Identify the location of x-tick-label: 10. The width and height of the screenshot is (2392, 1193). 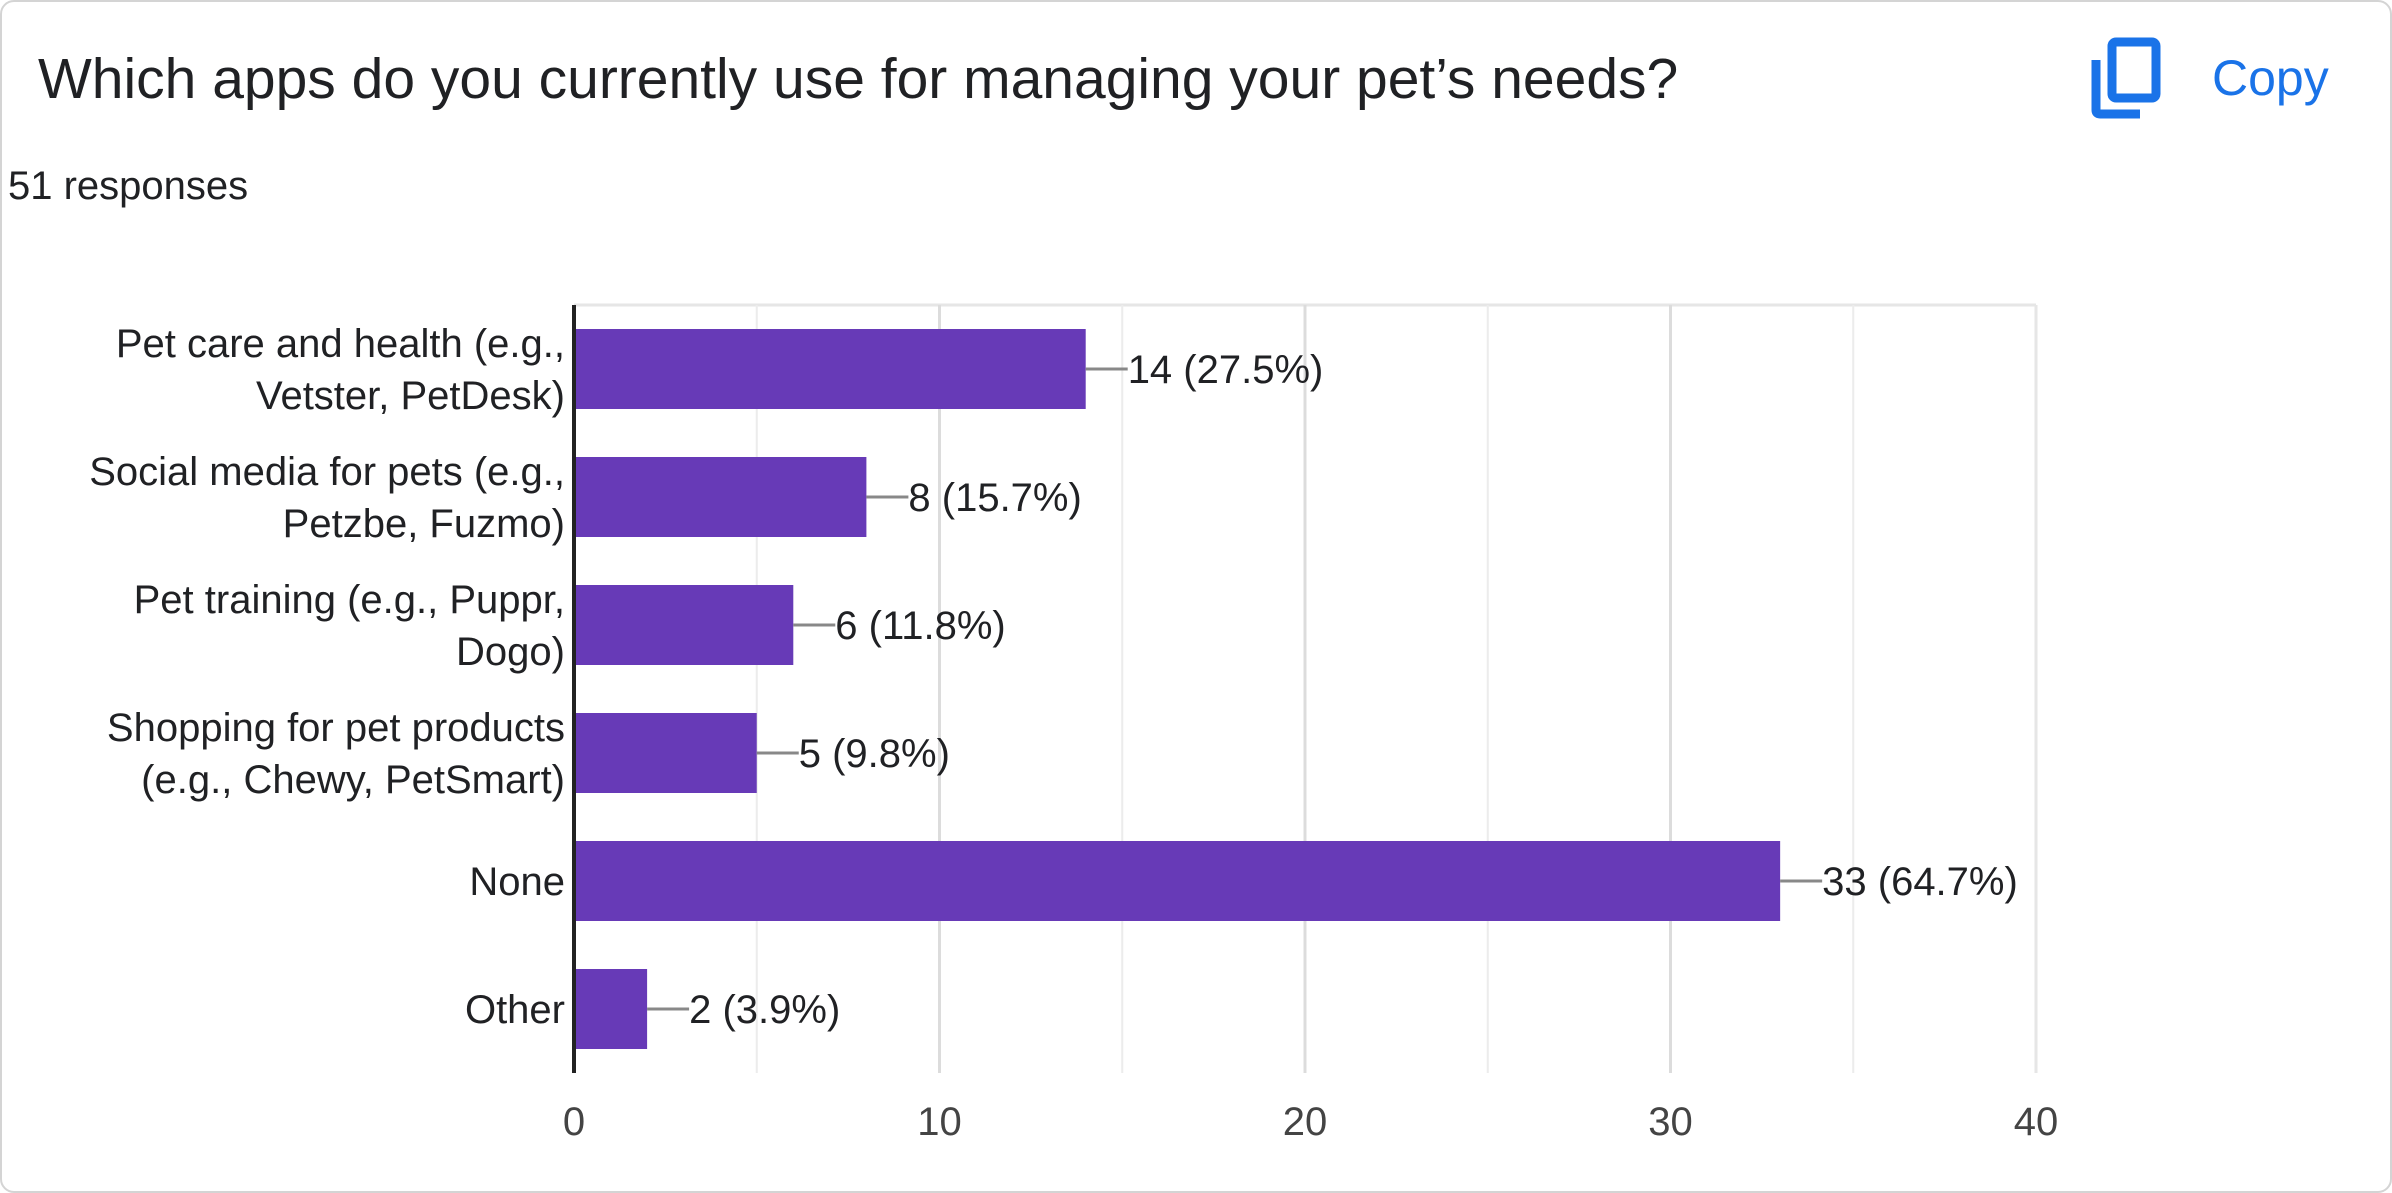
(939, 1122).